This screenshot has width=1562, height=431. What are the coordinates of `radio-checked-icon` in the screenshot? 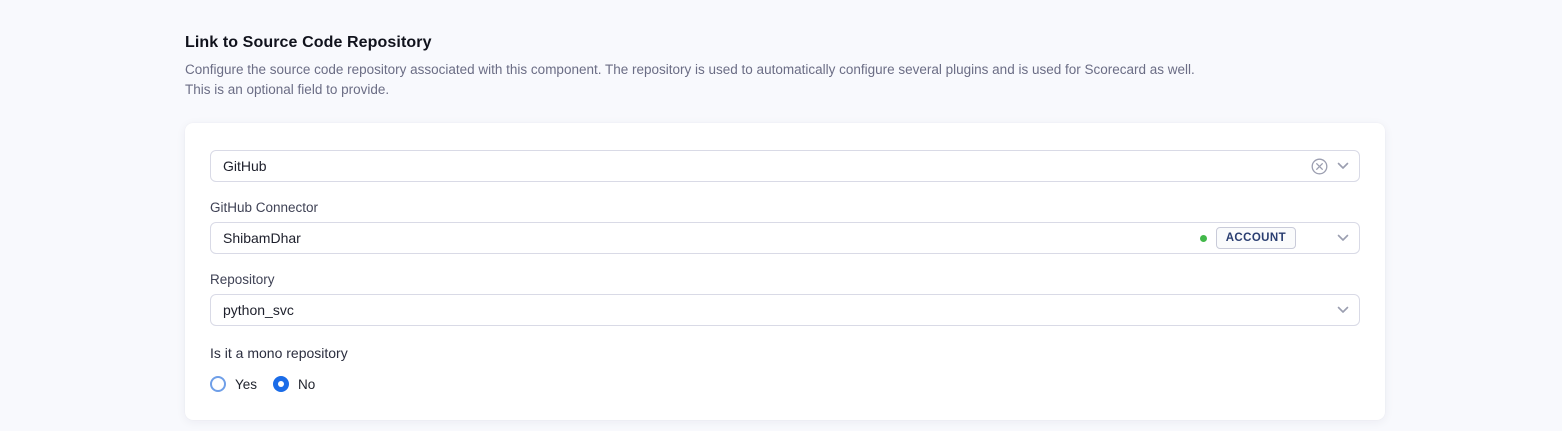 It's located at (281, 384).